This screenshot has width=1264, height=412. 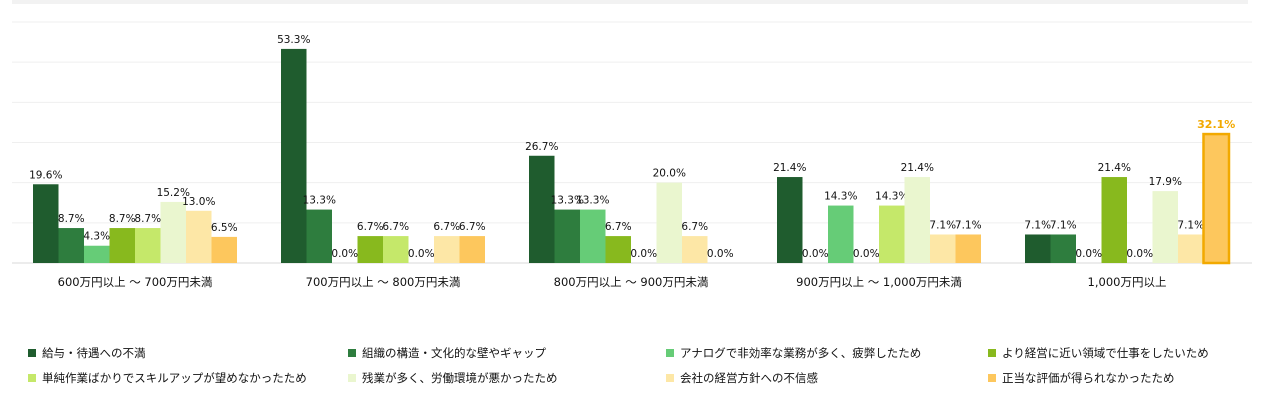 What do you see at coordinates (968, 225) in the screenshot?
I see `value-label-7-3: 7.1%` at bounding box center [968, 225].